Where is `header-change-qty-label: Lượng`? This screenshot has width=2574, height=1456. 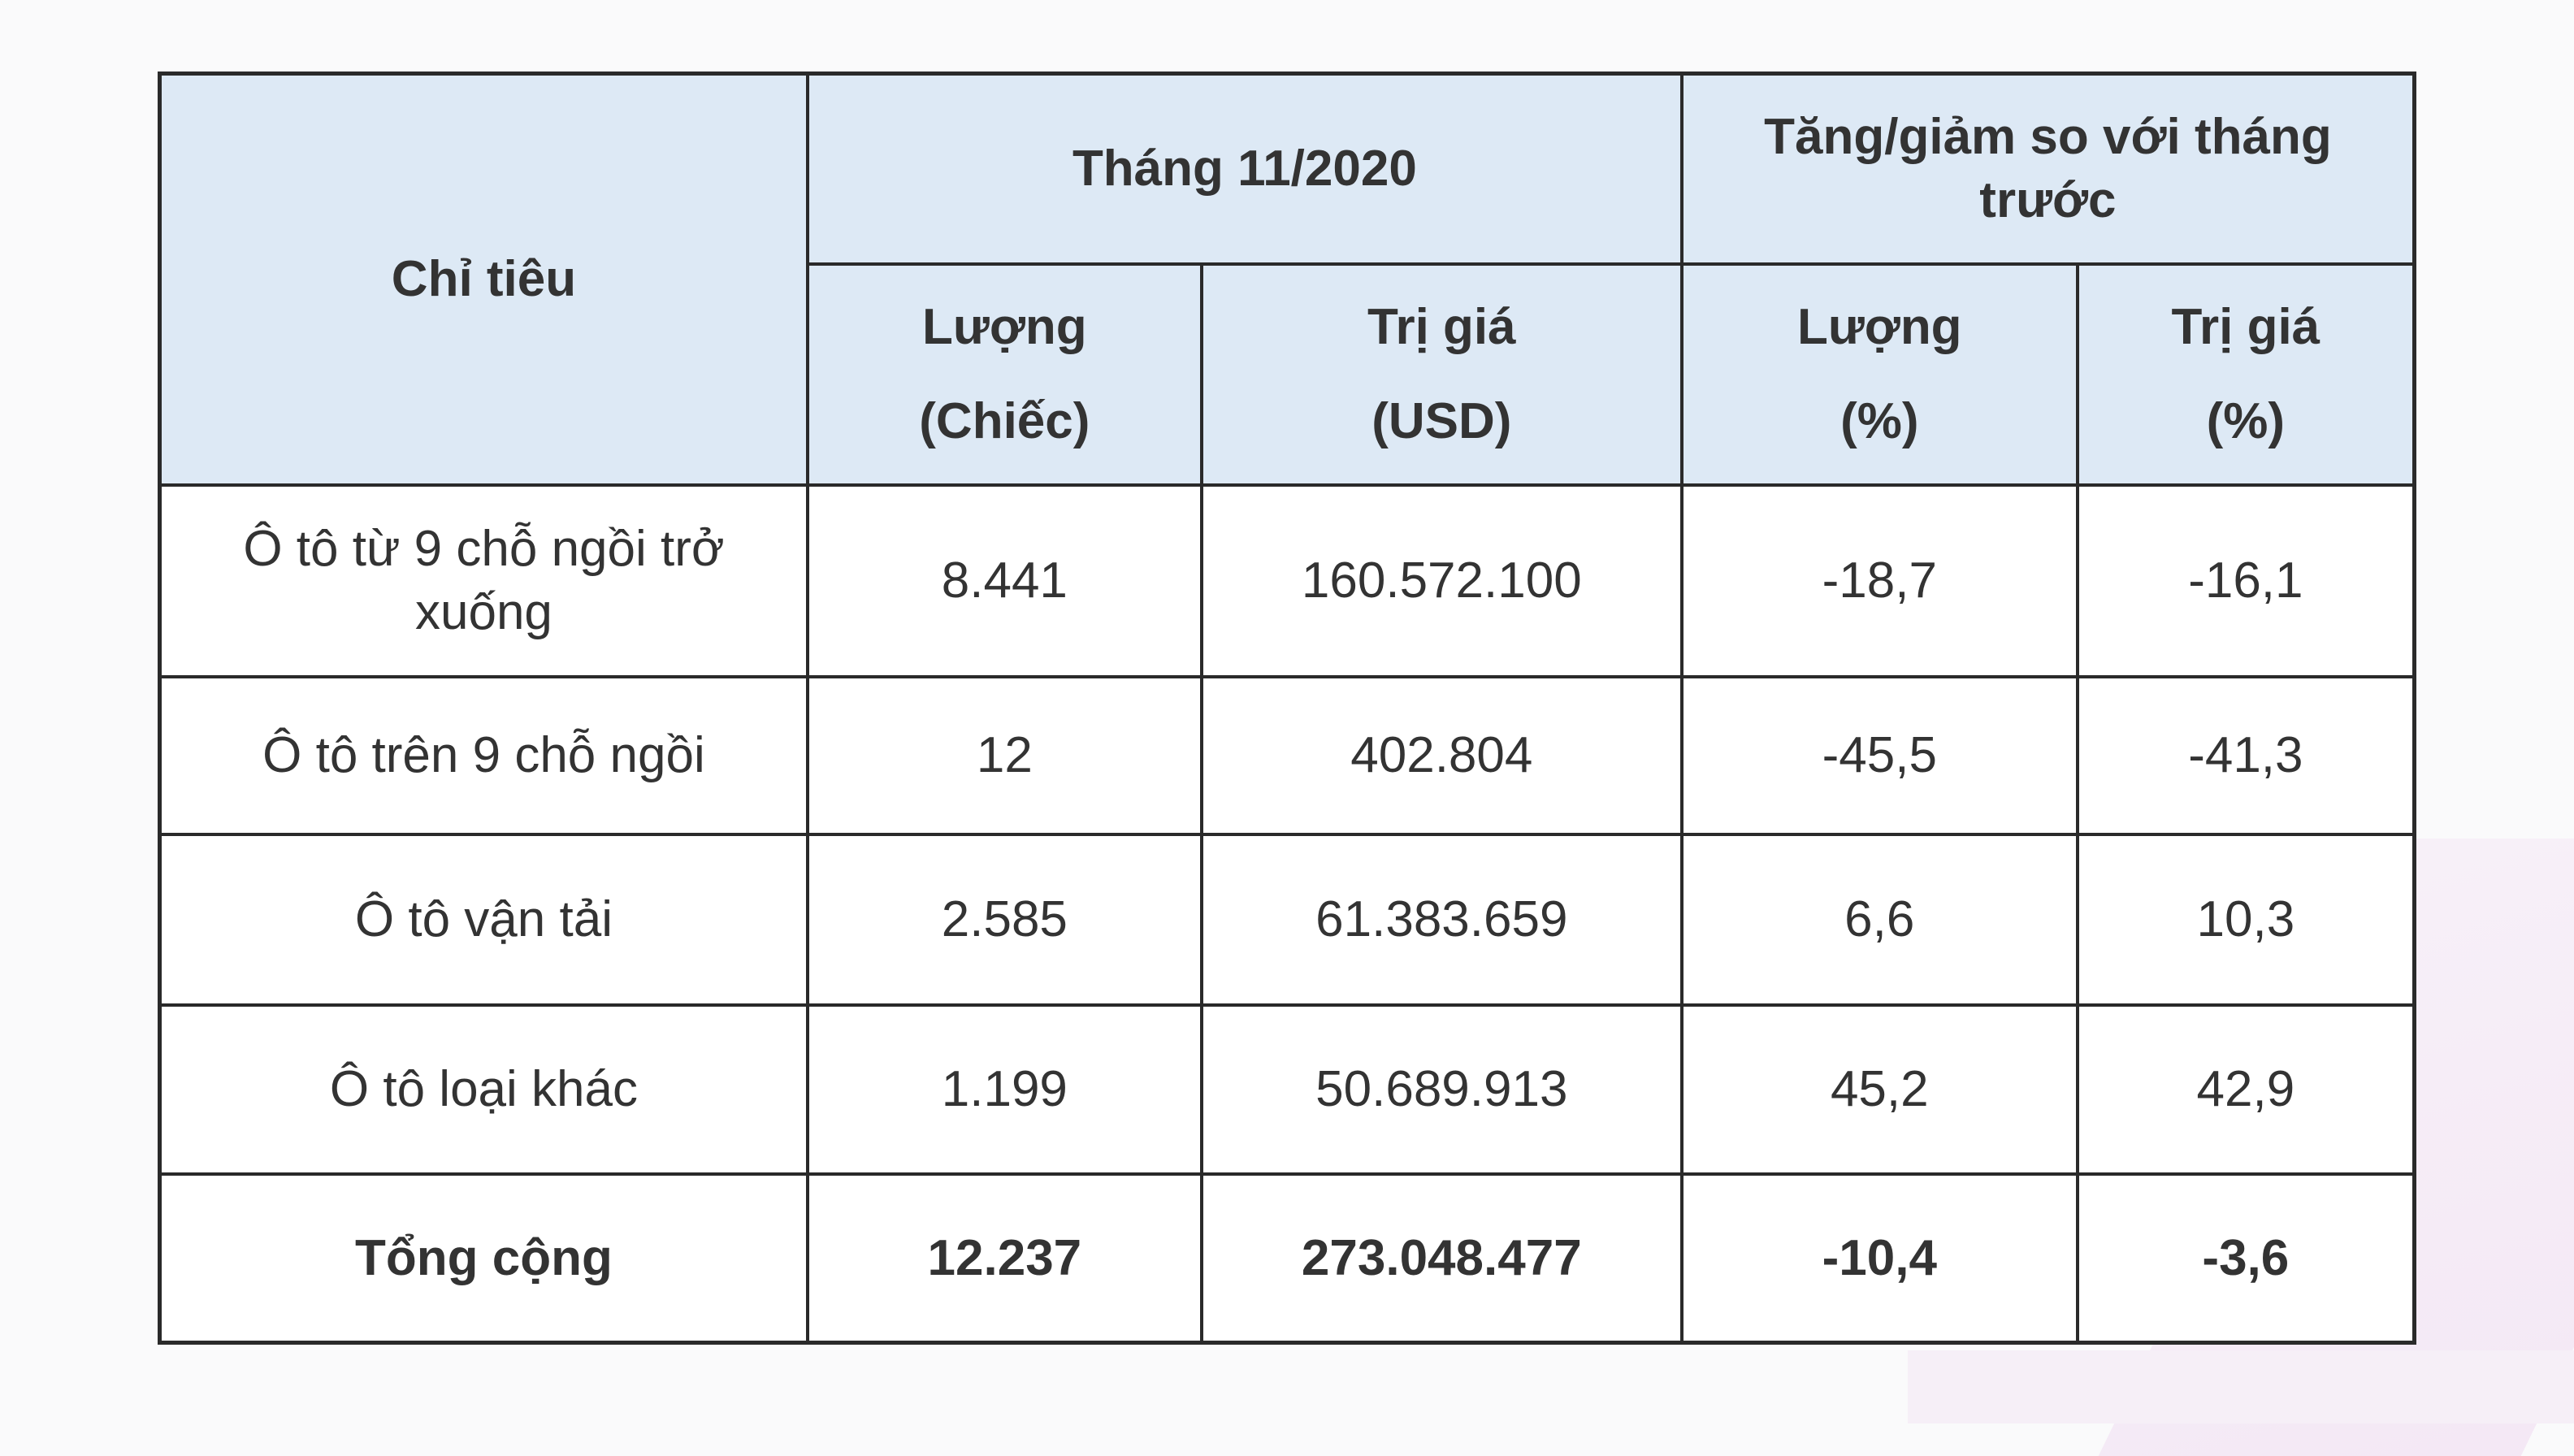 header-change-qty-label: Lượng is located at coordinates (1879, 327).